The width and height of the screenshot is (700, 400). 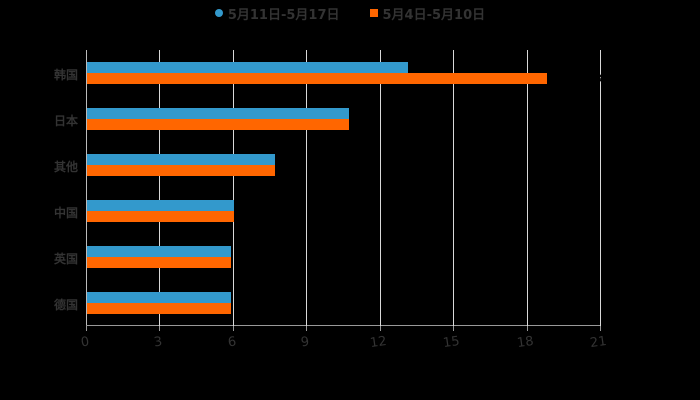 I want to click on legend-label: 5月11日-5月17日, so click(x=283, y=15).